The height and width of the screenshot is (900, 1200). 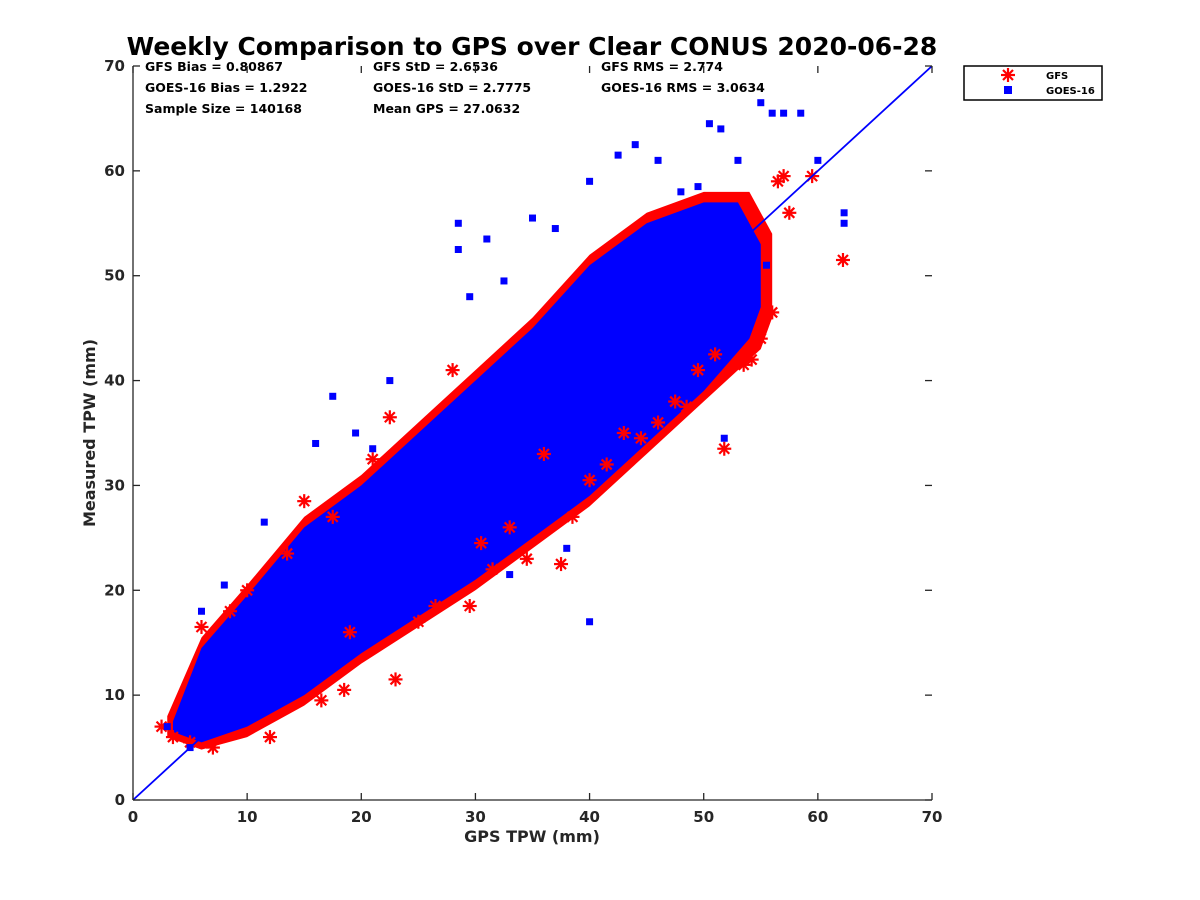 I want to click on x-tick-label: 70, so click(x=932, y=817).